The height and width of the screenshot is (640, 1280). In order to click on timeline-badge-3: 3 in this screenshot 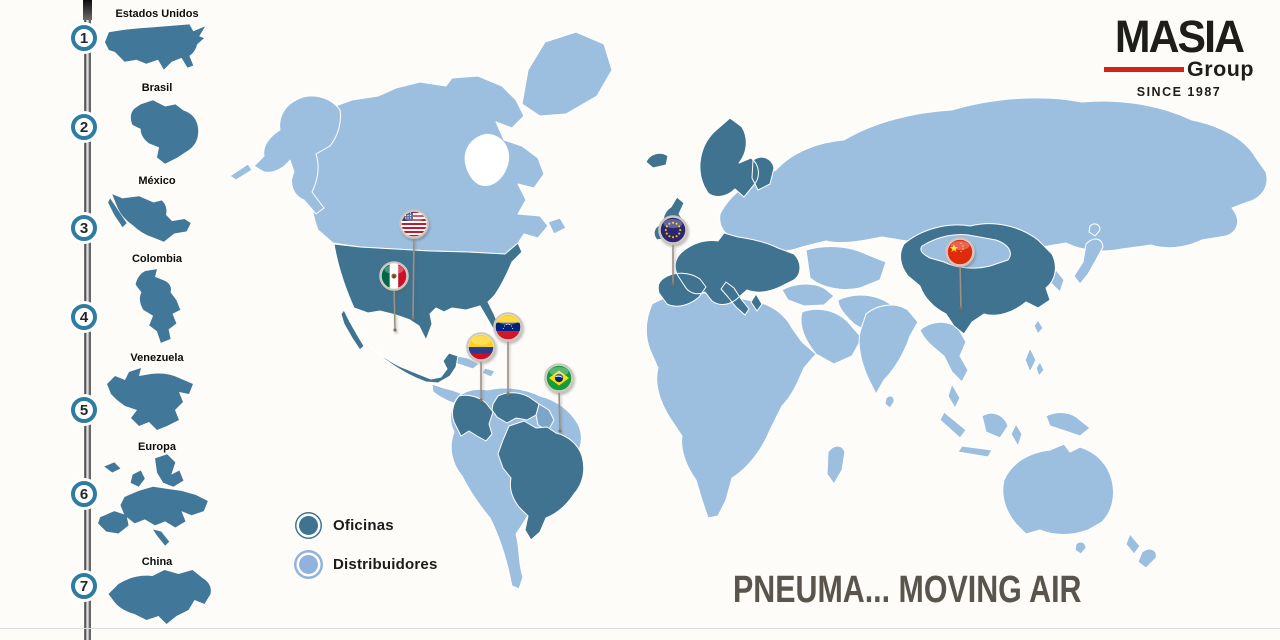, I will do `click(84, 228)`.